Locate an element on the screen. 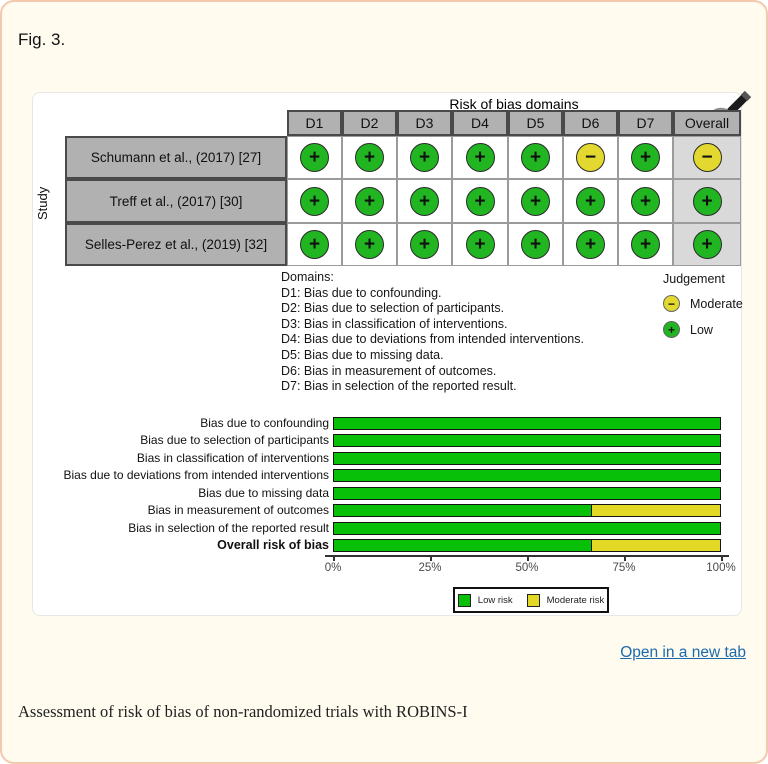 This screenshot has height=764, width=768. legend-item: Moderate risk is located at coordinates (565, 600).